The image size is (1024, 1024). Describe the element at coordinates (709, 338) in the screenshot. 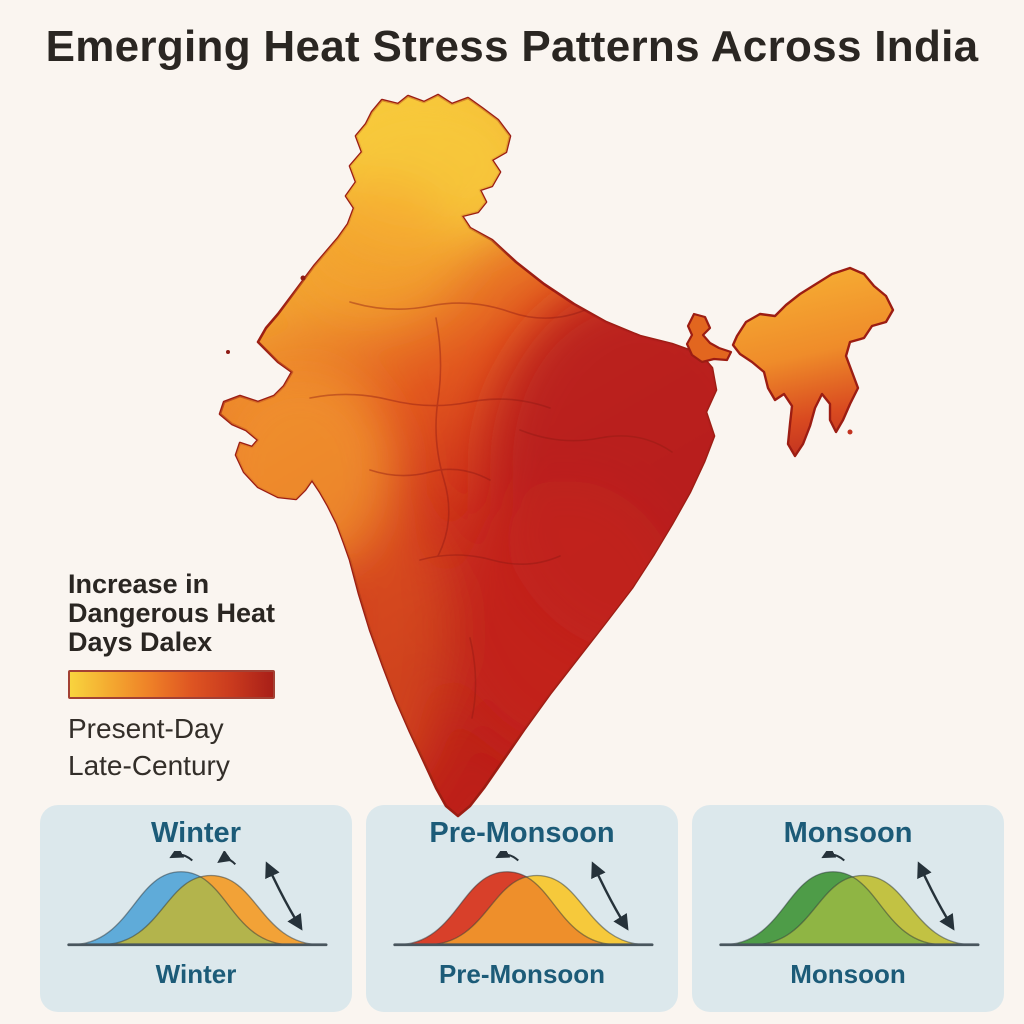

I see `corridor-region` at that location.